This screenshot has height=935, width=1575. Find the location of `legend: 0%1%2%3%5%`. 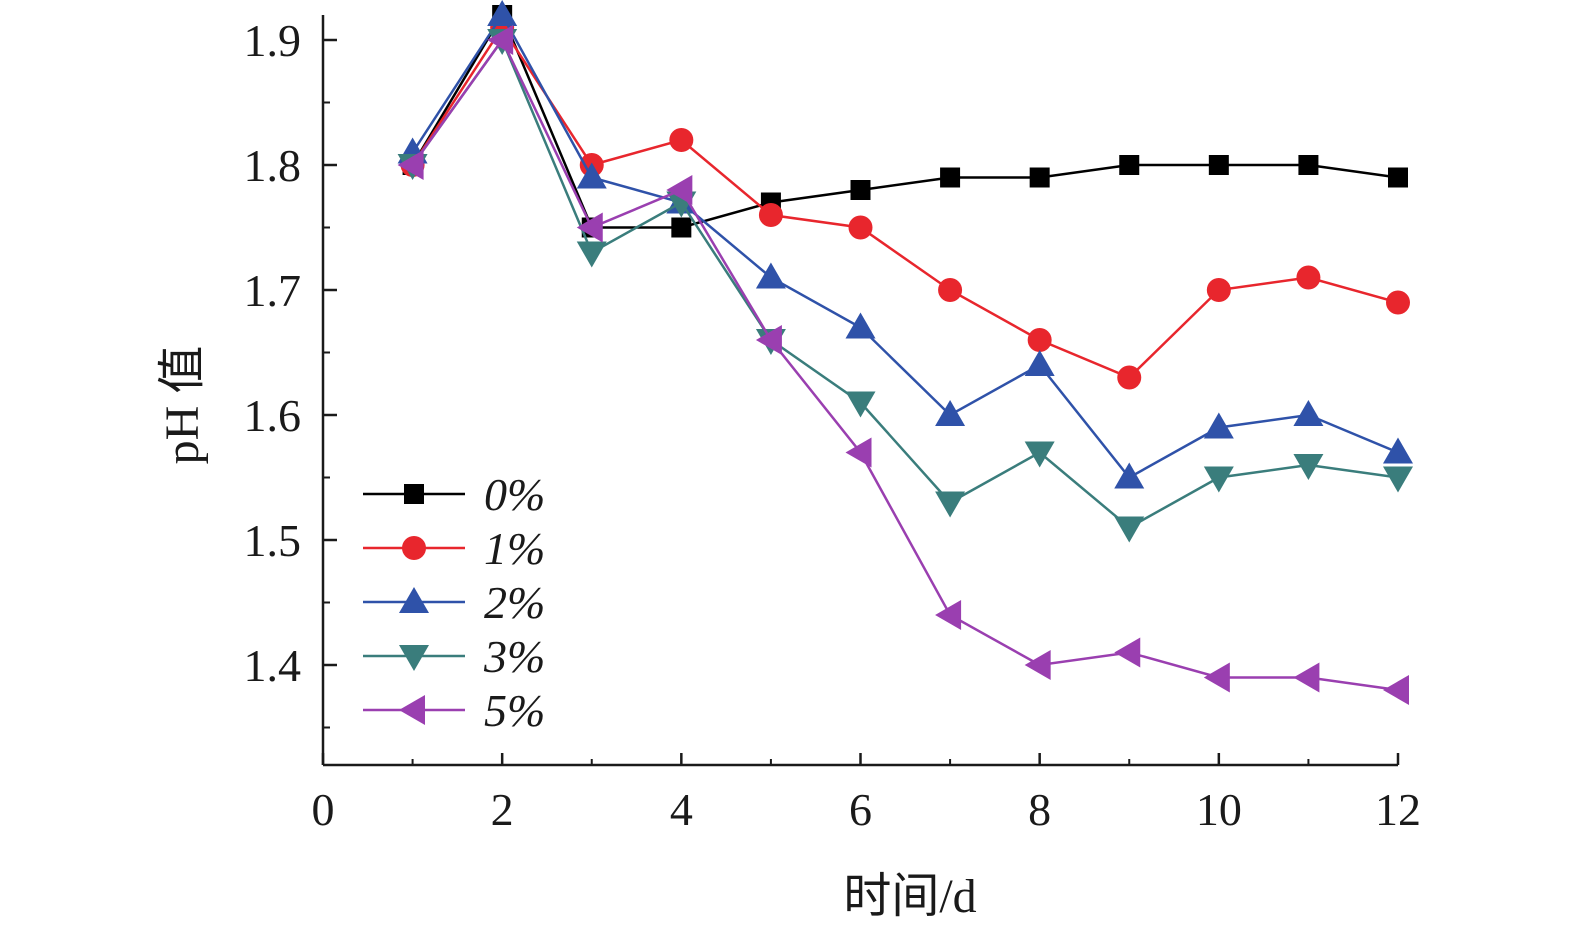

legend: 0%1%2%3%5% is located at coordinates (454, 602).